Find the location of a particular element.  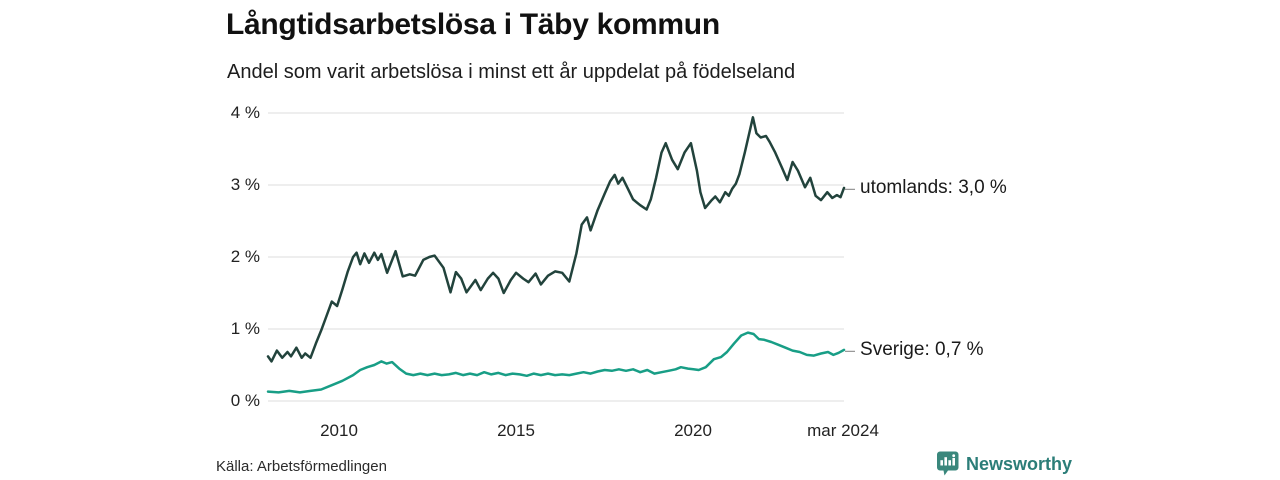

series-label-text: utomlands: 3,0 % is located at coordinates (933, 187).